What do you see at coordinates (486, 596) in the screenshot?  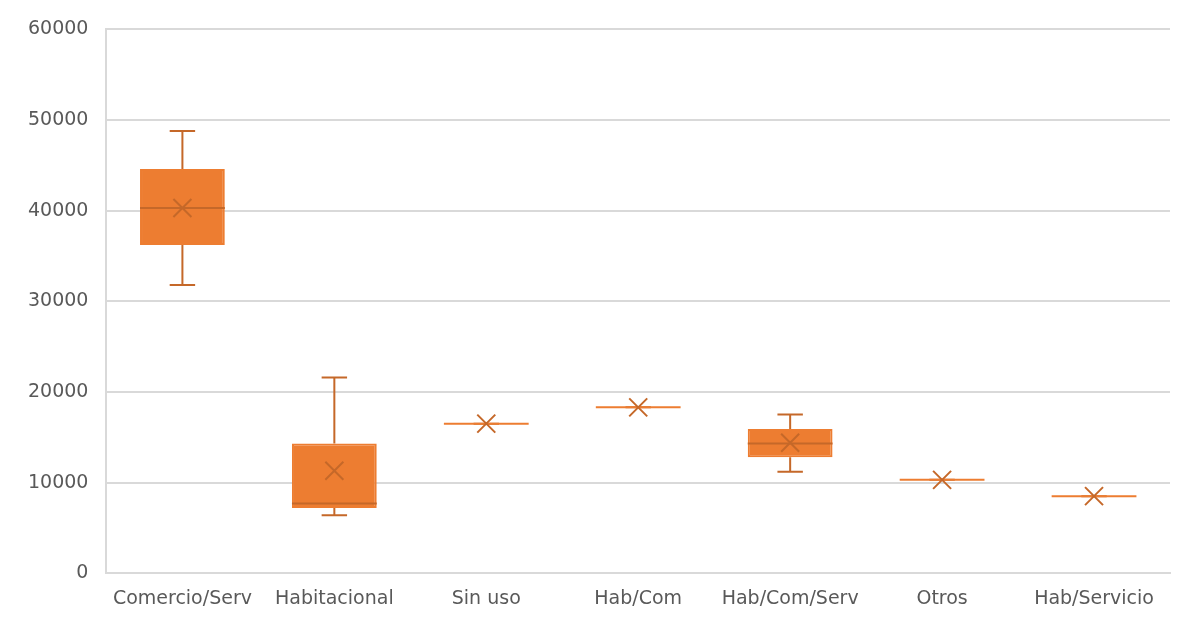 I see `x-tick-label: Sin uso` at bounding box center [486, 596].